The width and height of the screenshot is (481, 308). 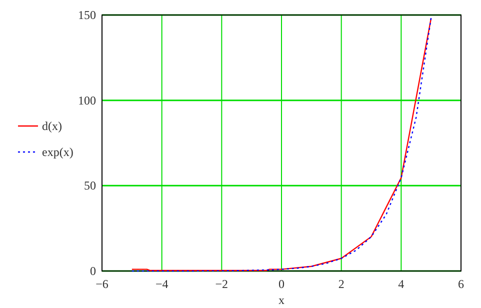 What do you see at coordinates (221, 284) in the screenshot?
I see `x-tick-label: −2` at bounding box center [221, 284].